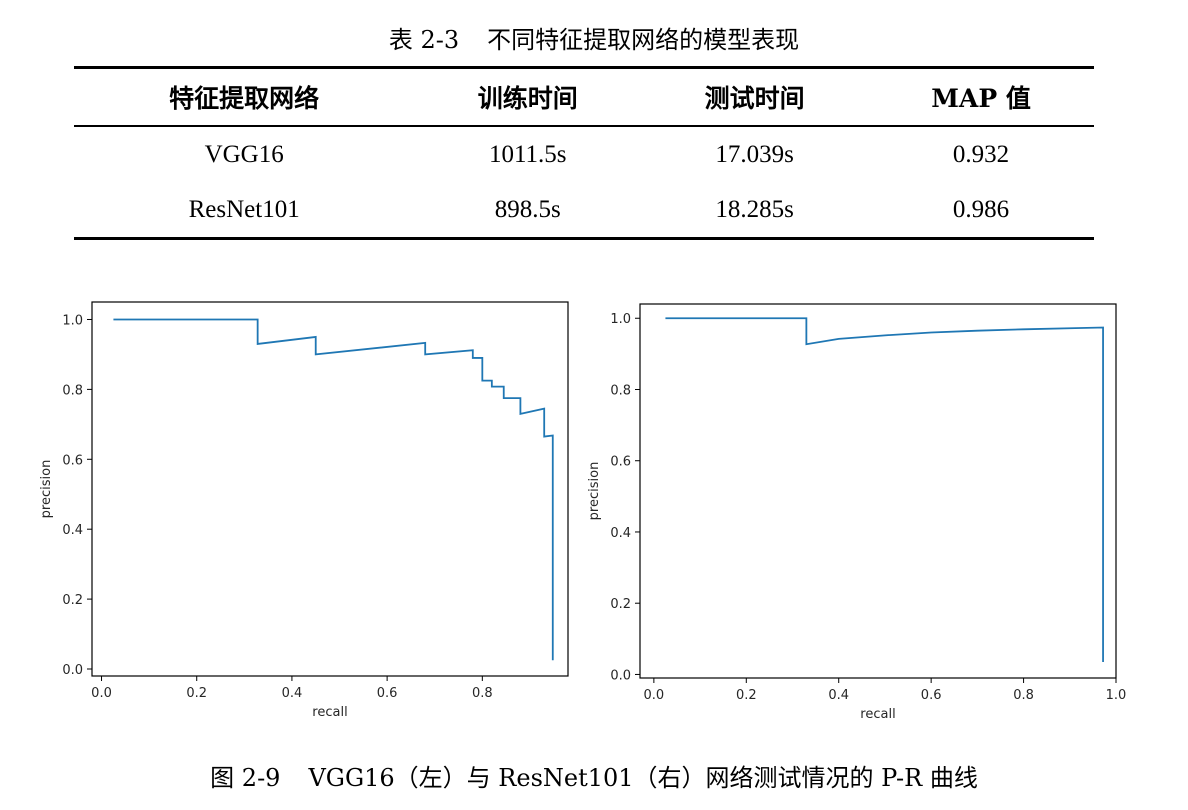  Describe the element at coordinates (620, 390) in the screenshot. I see `resnet101-y-tick-label: 0.8` at that location.